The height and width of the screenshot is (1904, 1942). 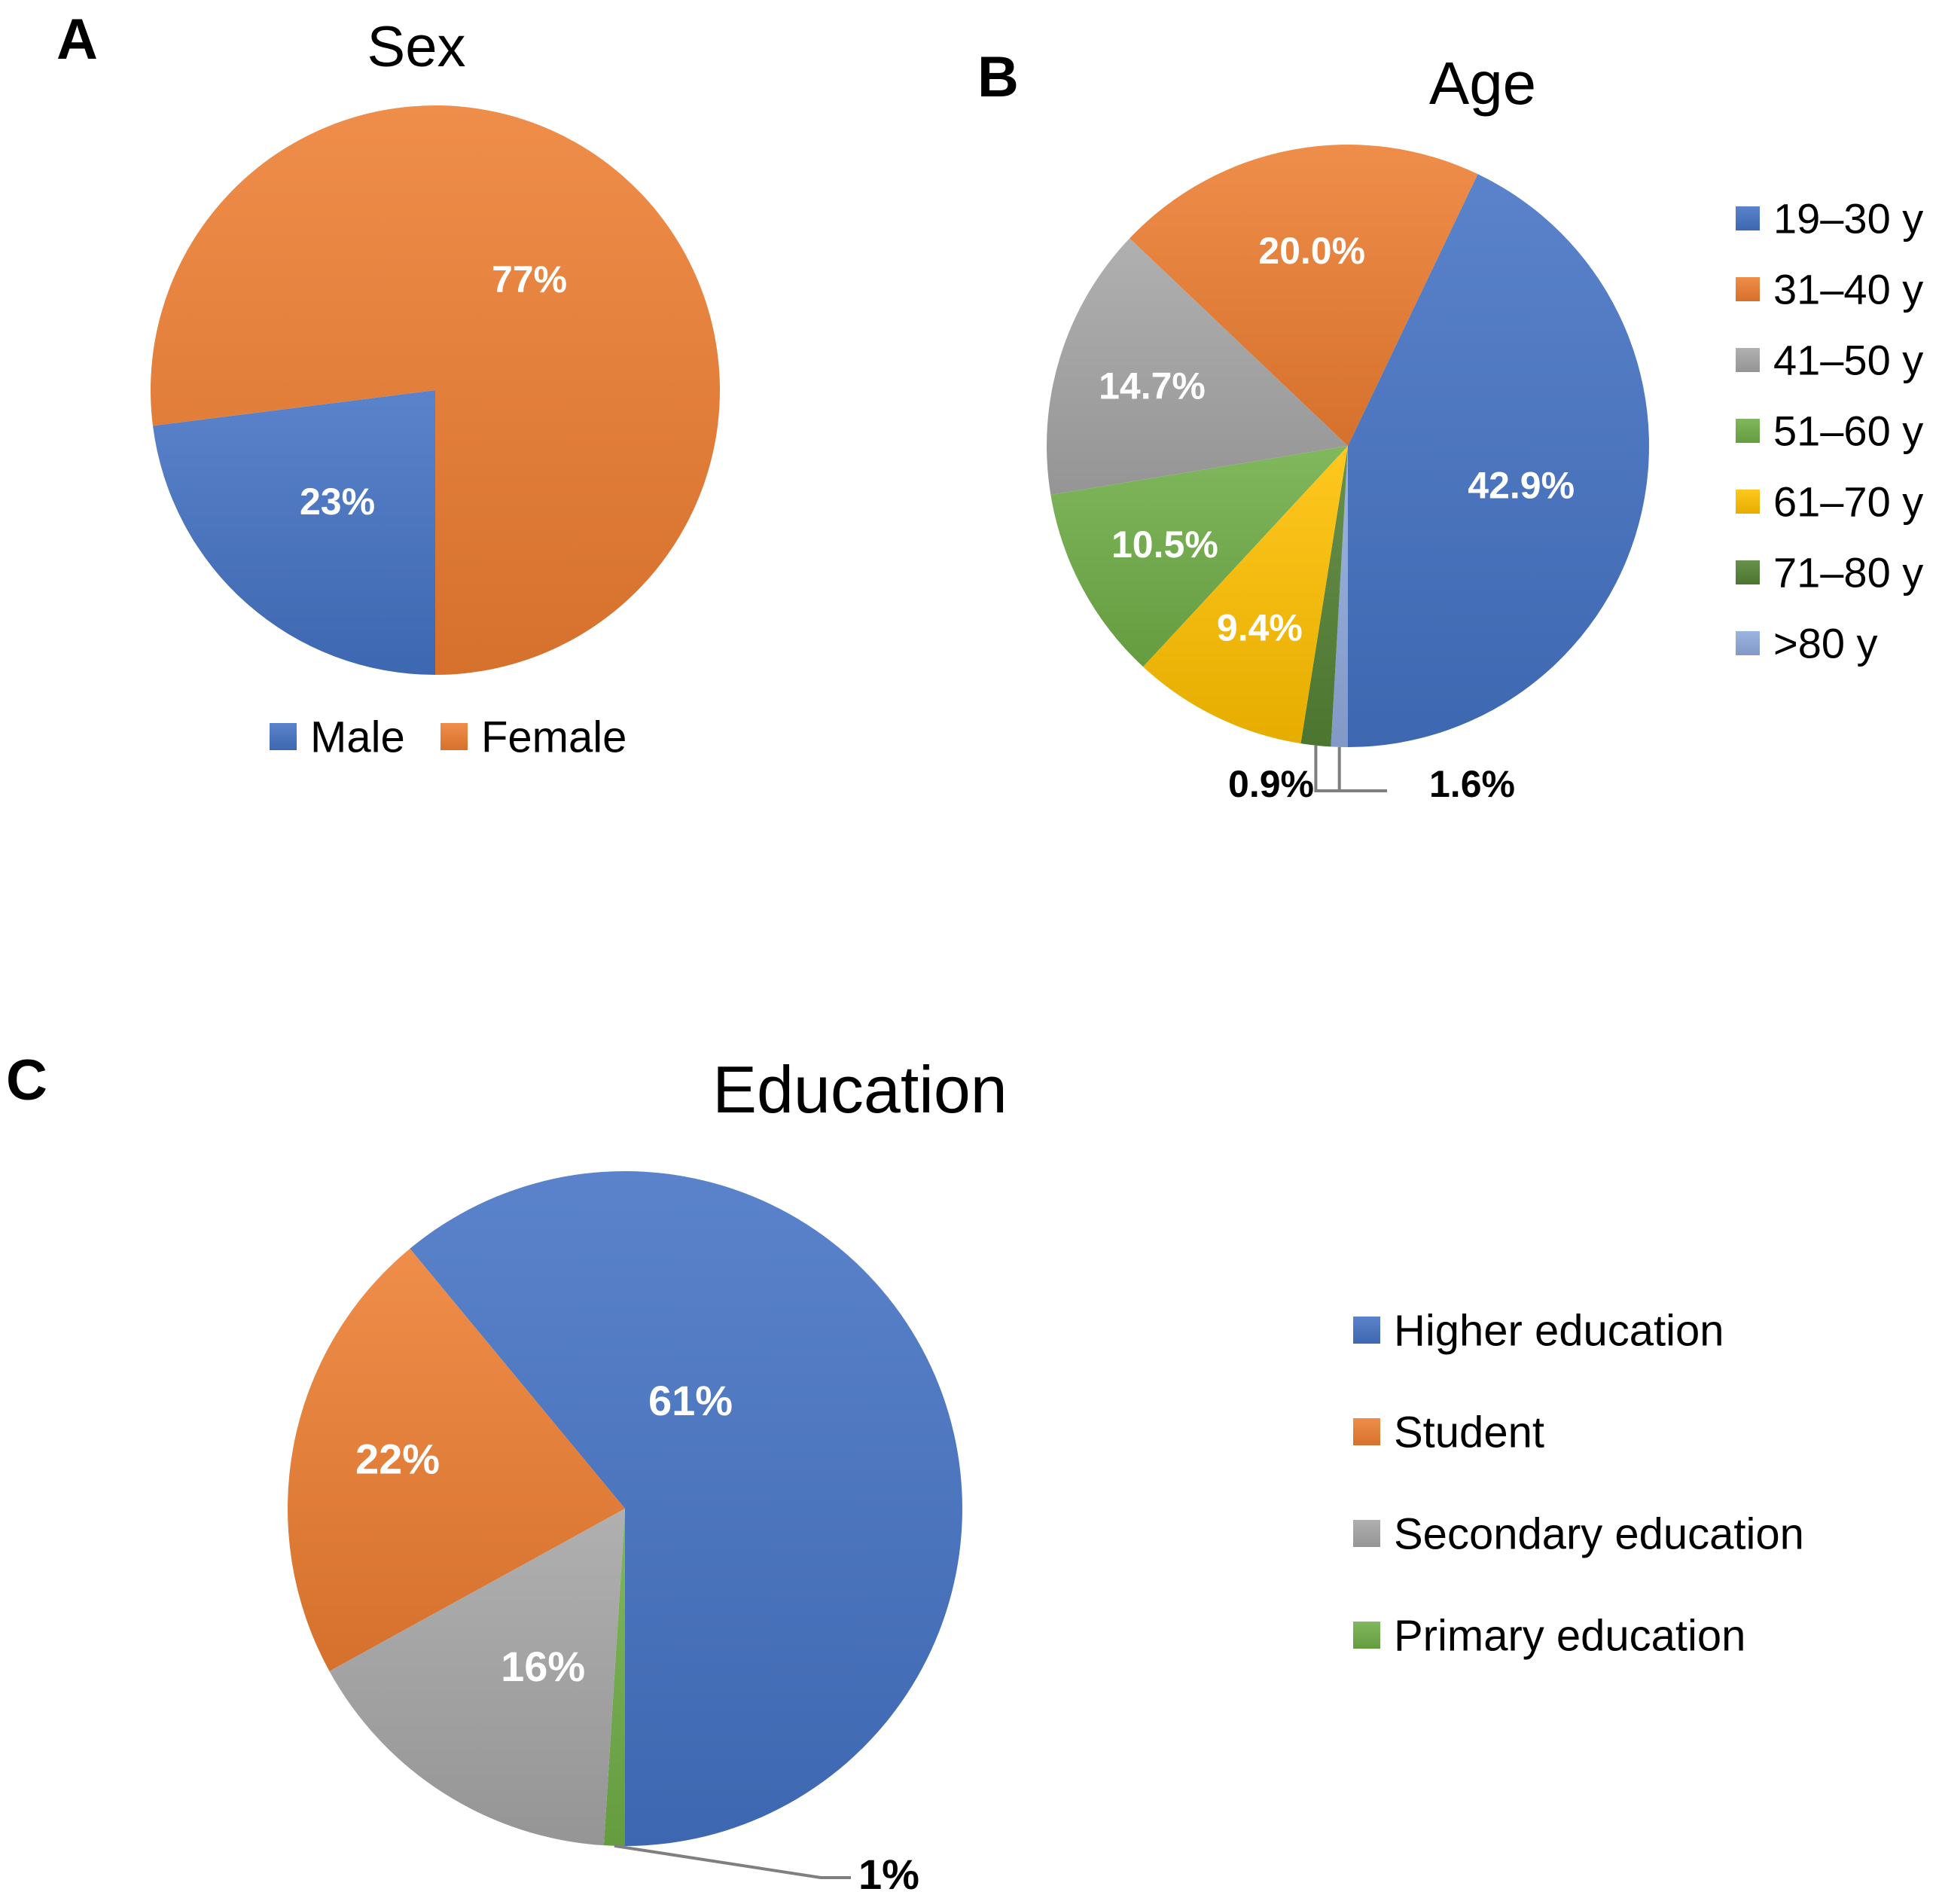 I want to click on pie-slice-61-70-y, so click(x=1246, y=595).